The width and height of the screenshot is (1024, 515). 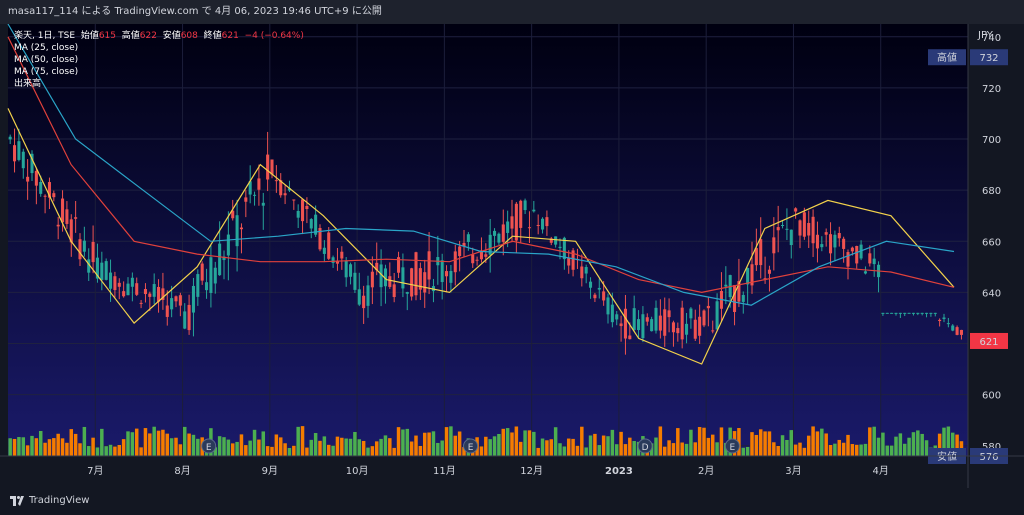 I want to click on x-tick-label: 4月, so click(x=881, y=471).